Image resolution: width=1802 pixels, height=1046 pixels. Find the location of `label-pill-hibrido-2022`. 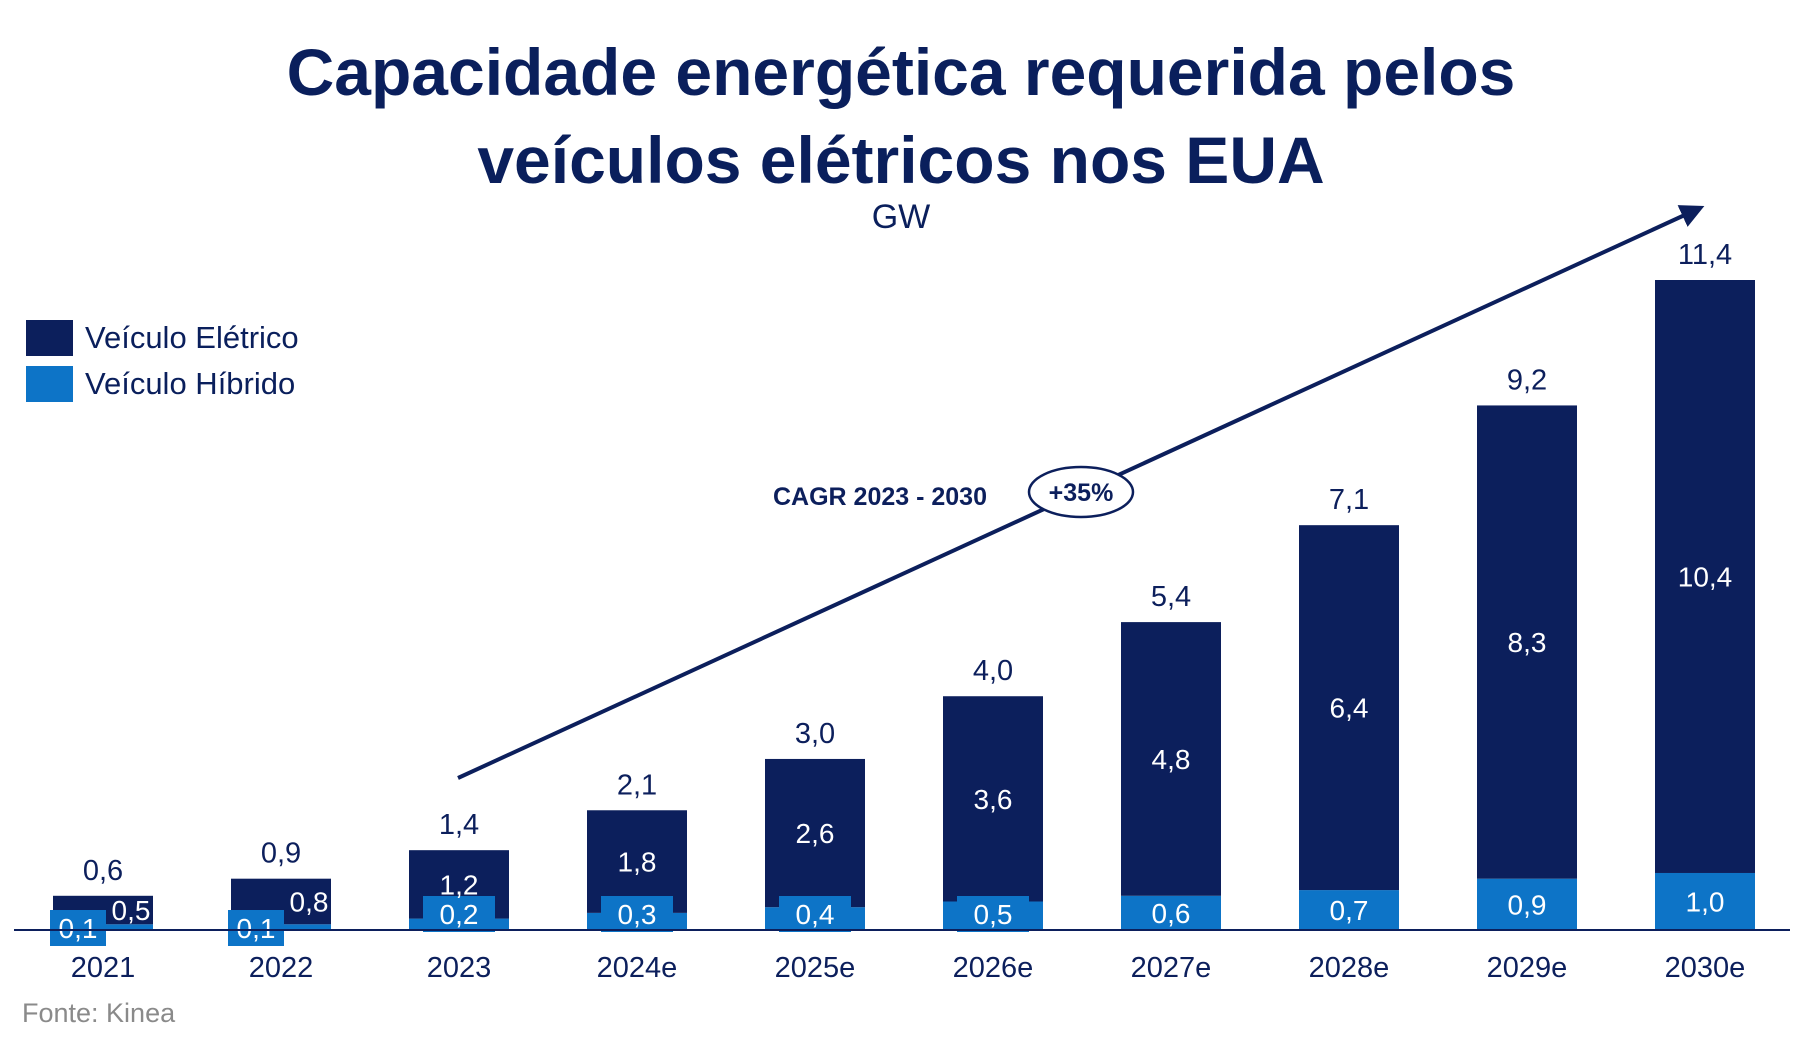

label-pill-hibrido-2022 is located at coordinates (256, 928).